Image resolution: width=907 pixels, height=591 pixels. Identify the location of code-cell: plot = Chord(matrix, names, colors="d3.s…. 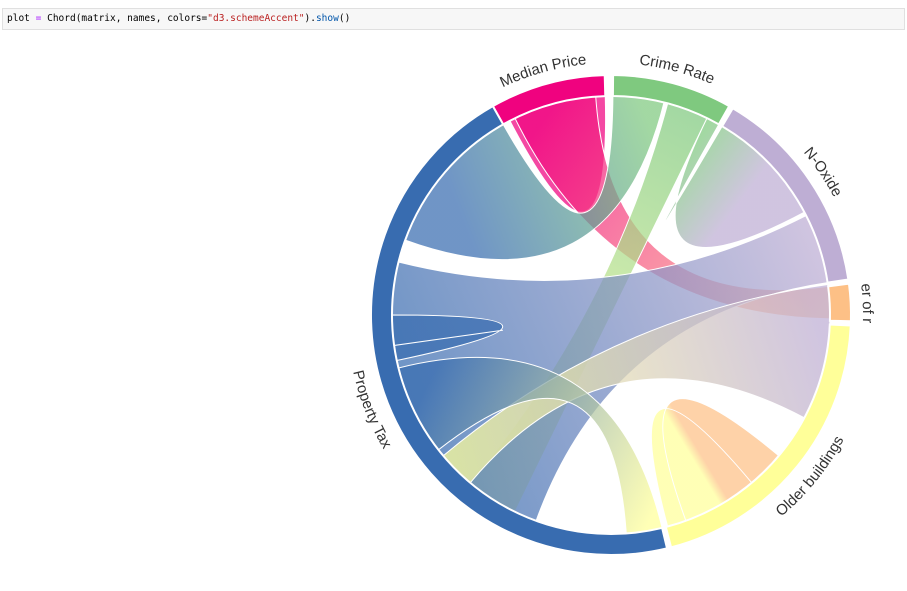
(453, 19).